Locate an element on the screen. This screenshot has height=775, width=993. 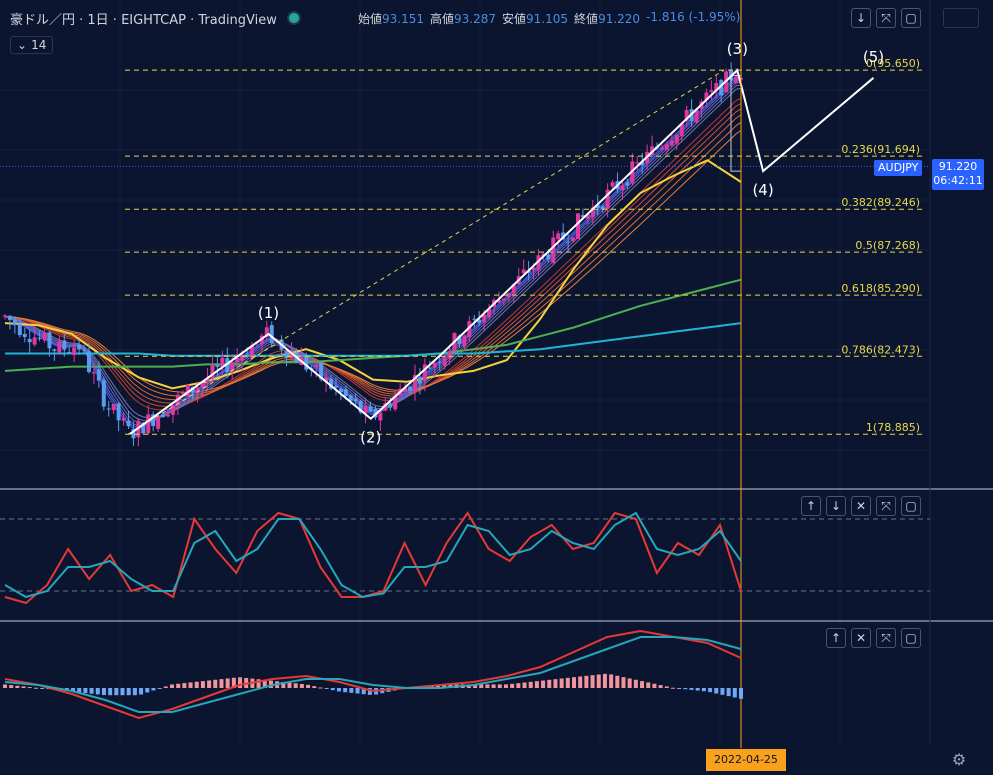
indicator-length: 14 is located at coordinates (39, 45).